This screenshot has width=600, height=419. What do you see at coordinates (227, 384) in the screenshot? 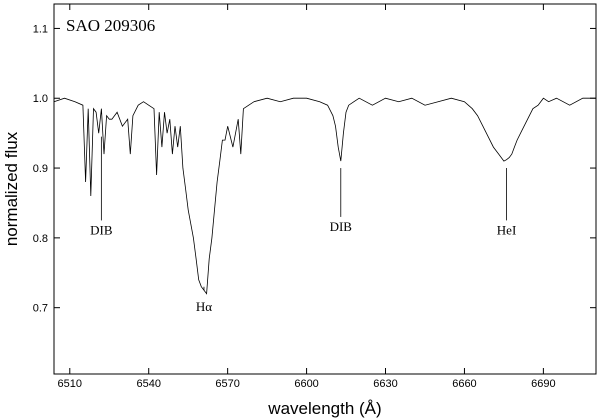
I see `x-tick-label: 6570` at bounding box center [227, 384].